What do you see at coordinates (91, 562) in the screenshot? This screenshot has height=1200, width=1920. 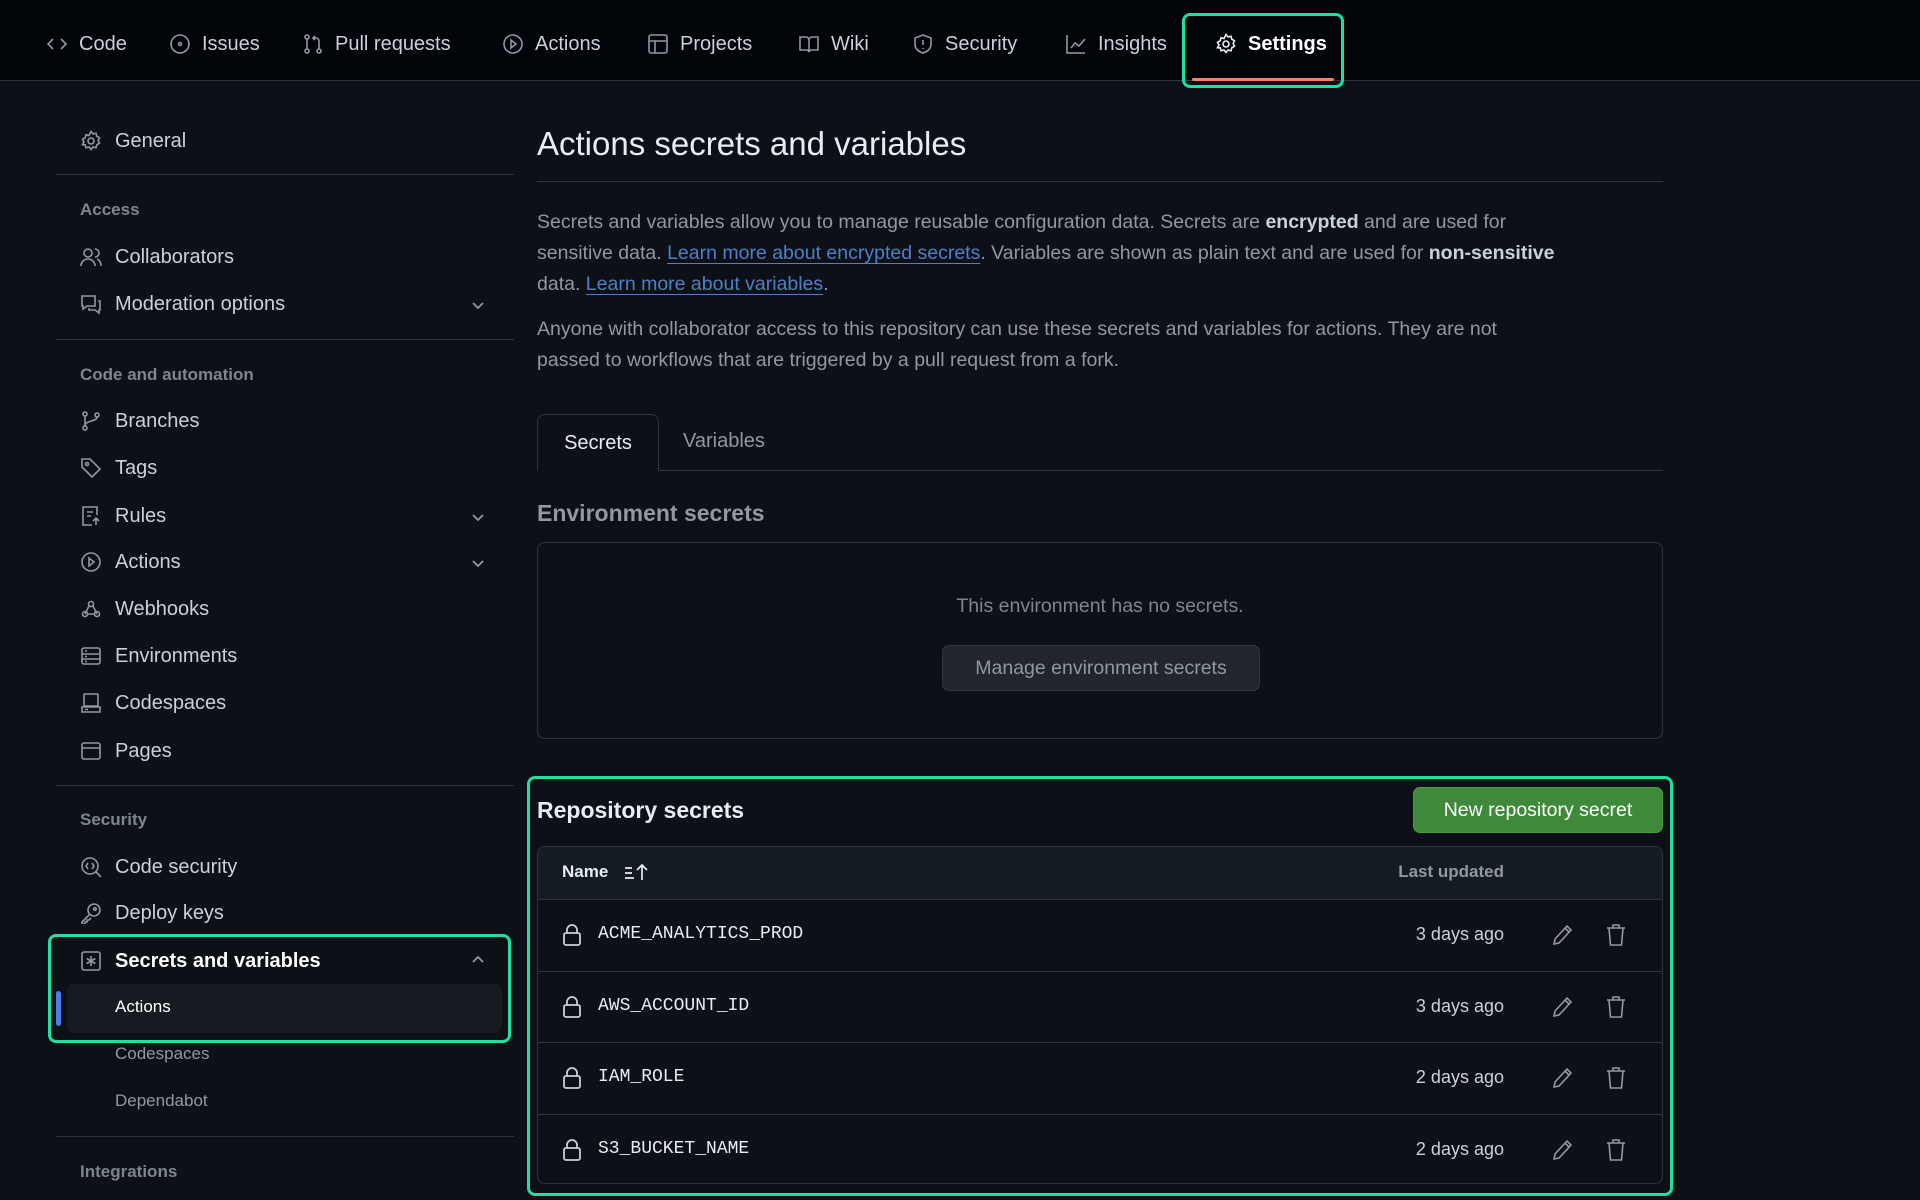 I see `play-icon` at bounding box center [91, 562].